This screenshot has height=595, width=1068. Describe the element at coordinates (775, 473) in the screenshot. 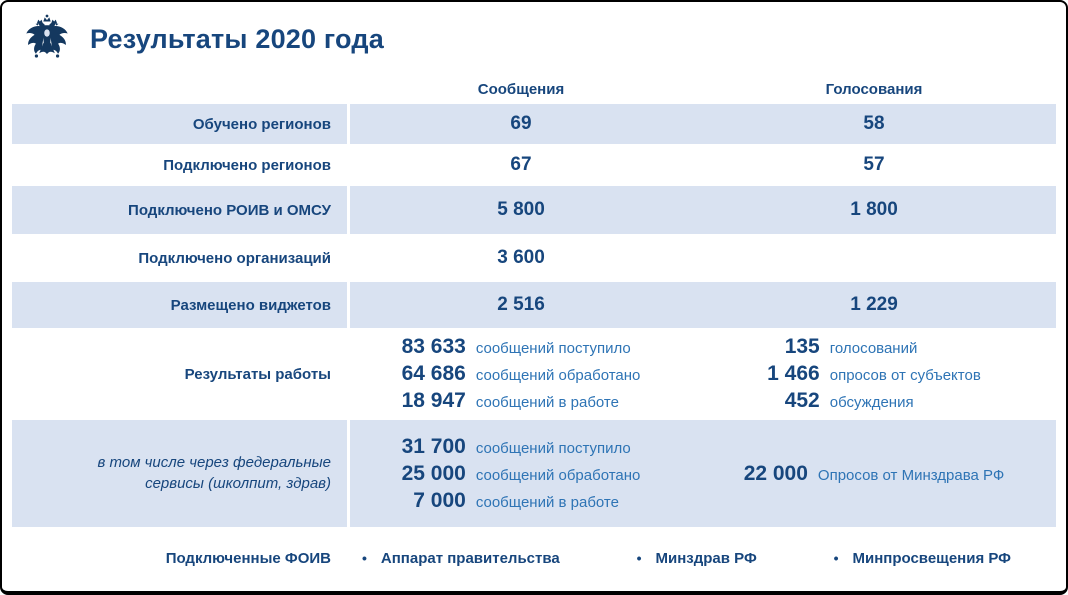

I see `stat-value: 22 000` at that location.